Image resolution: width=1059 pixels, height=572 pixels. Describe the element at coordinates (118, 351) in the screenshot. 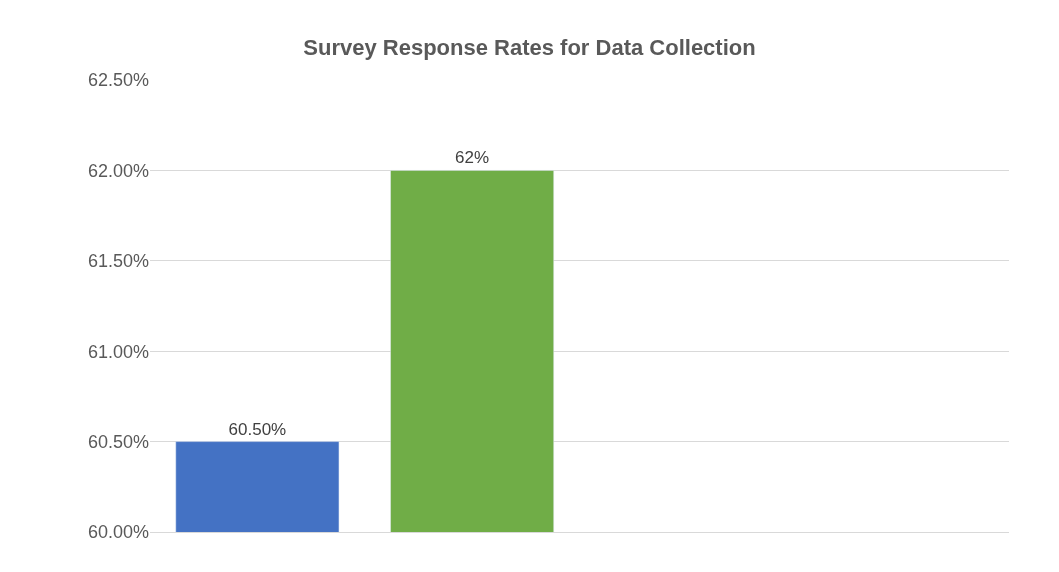

I see `y-tick-label: 61.00%` at that location.